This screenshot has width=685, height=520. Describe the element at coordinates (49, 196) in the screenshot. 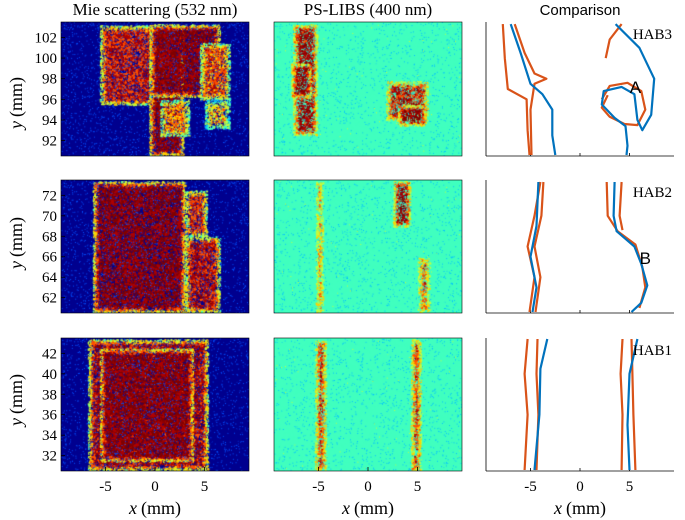

I see `y-tick-label: 72` at that location.